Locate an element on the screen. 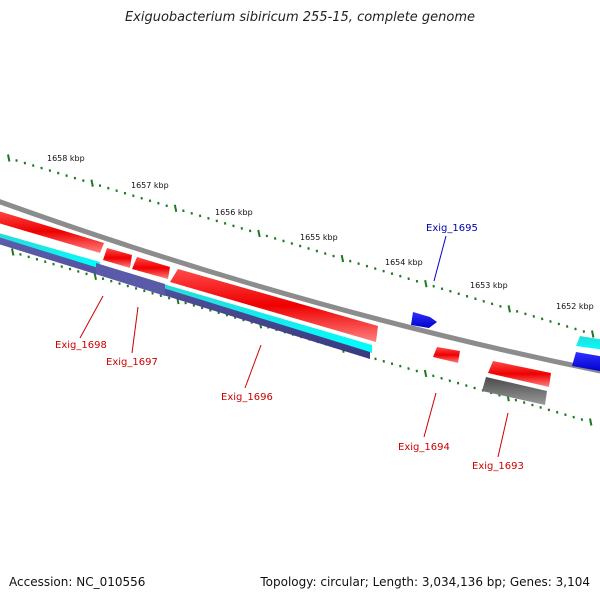 The width and height of the screenshot is (600, 600). navy-track is located at coordinates (185, 298).